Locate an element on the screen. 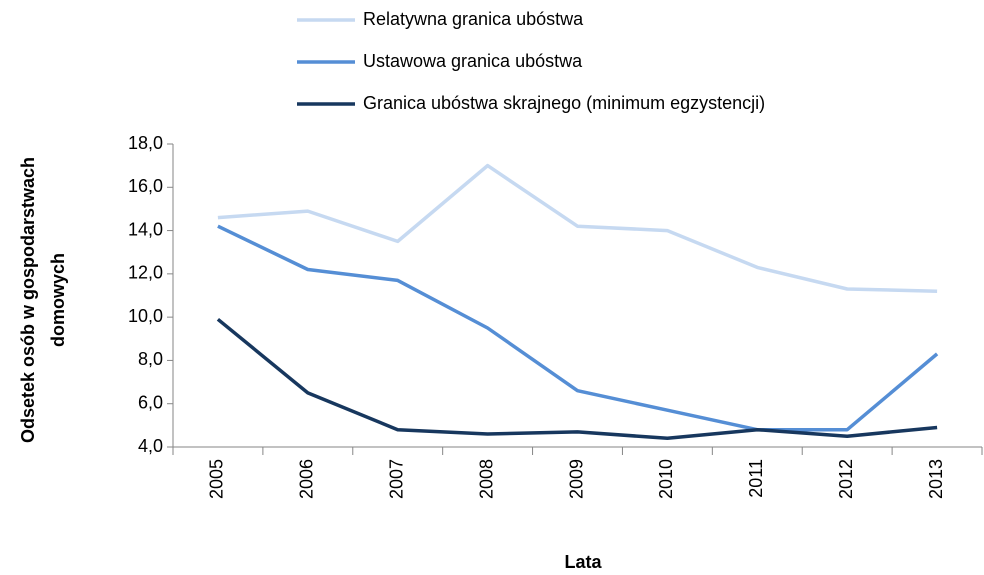 The image size is (984, 575). x-tick-label: 2005 is located at coordinates (217, 479).